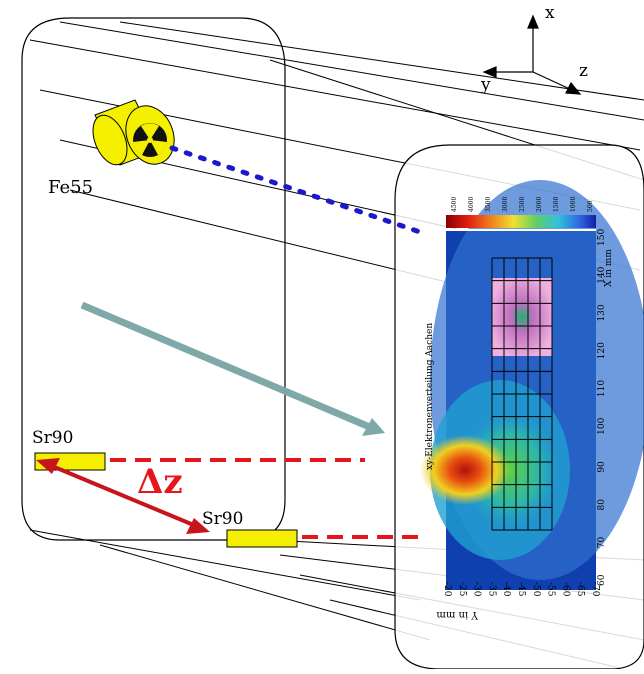 Image resolution: width=644 pixels, height=674 pixels. What do you see at coordinates (602, 407) in the screenshot?
I see `x-tick-labels: 150 140 130 120 110 100 90 80 70 60` at bounding box center [602, 407].